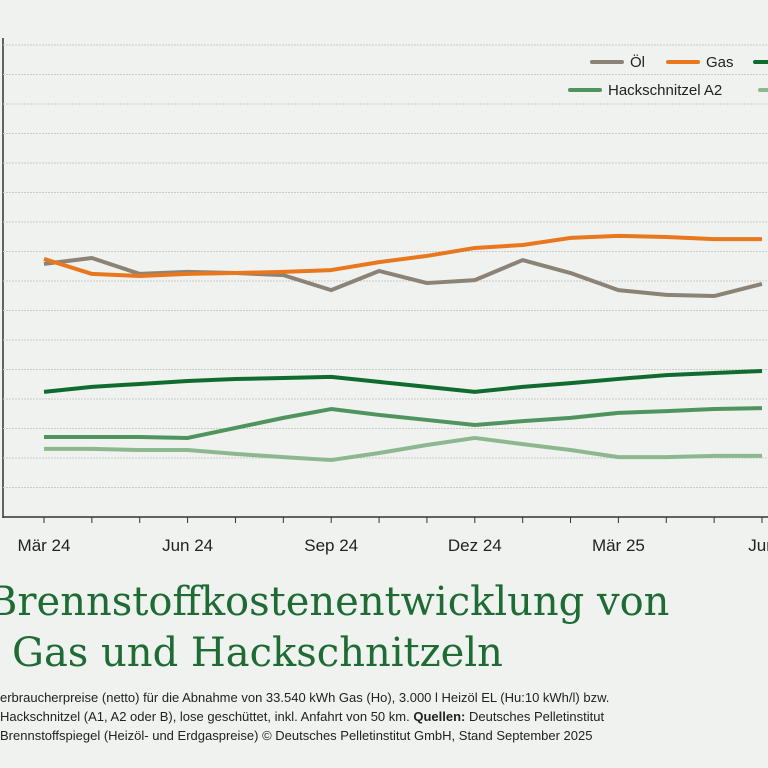  I want to click on legend-label: Gas, so click(720, 62).